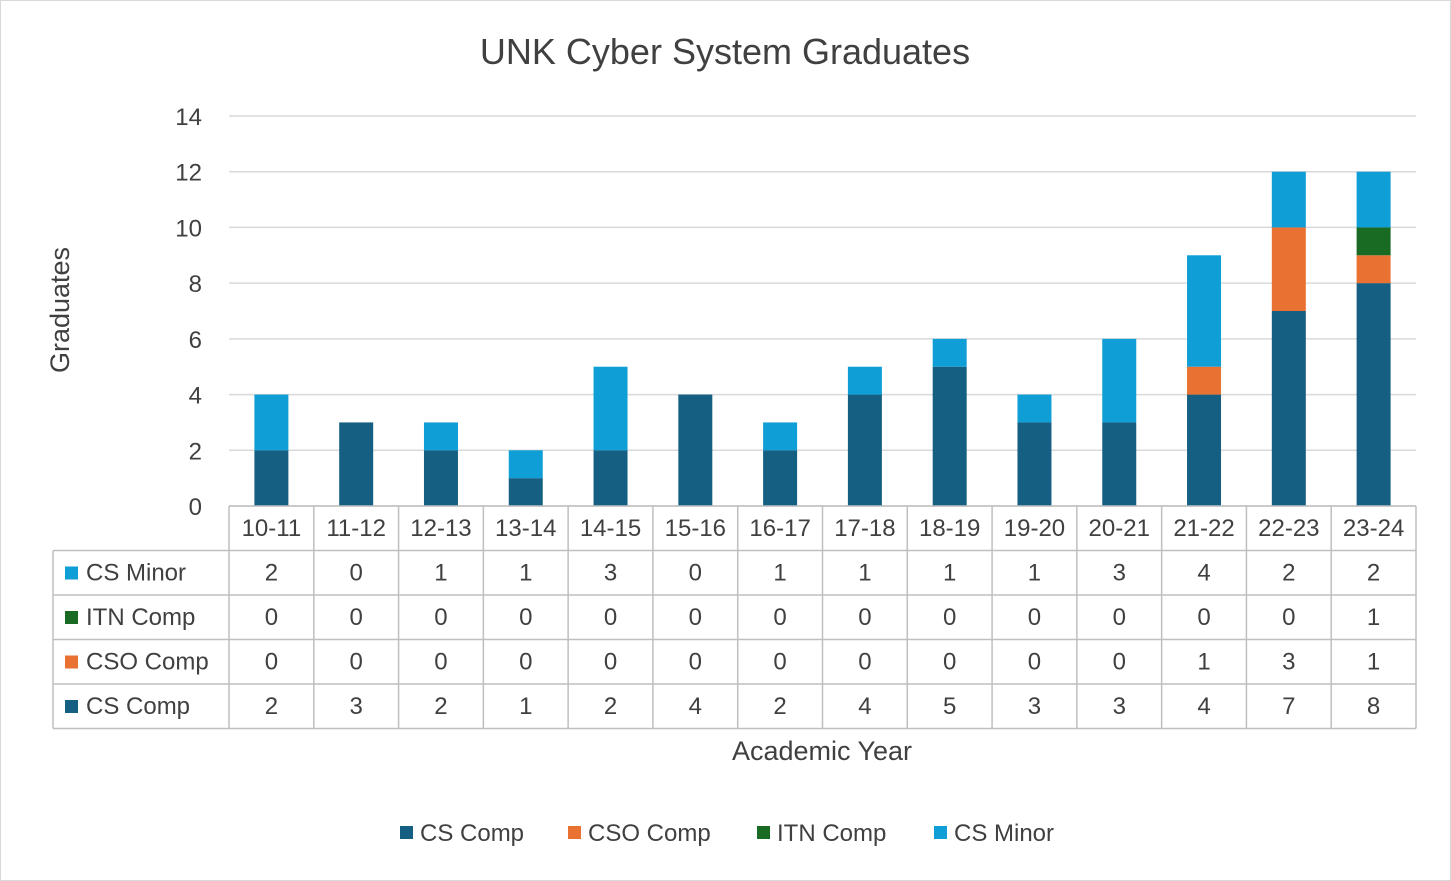  Describe the element at coordinates (195, 396) in the screenshot. I see `y-tick-label: 4` at that location.